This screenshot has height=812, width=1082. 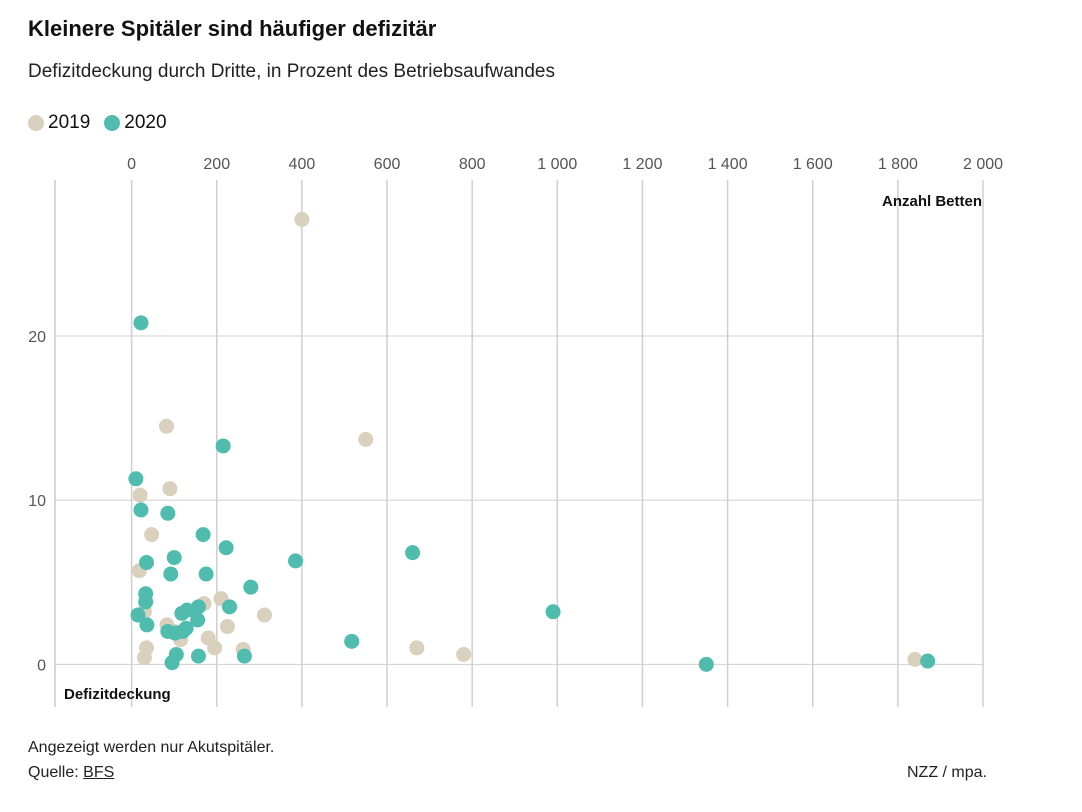 I want to click on x-tick-label: 1 000, so click(x=557, y=164).